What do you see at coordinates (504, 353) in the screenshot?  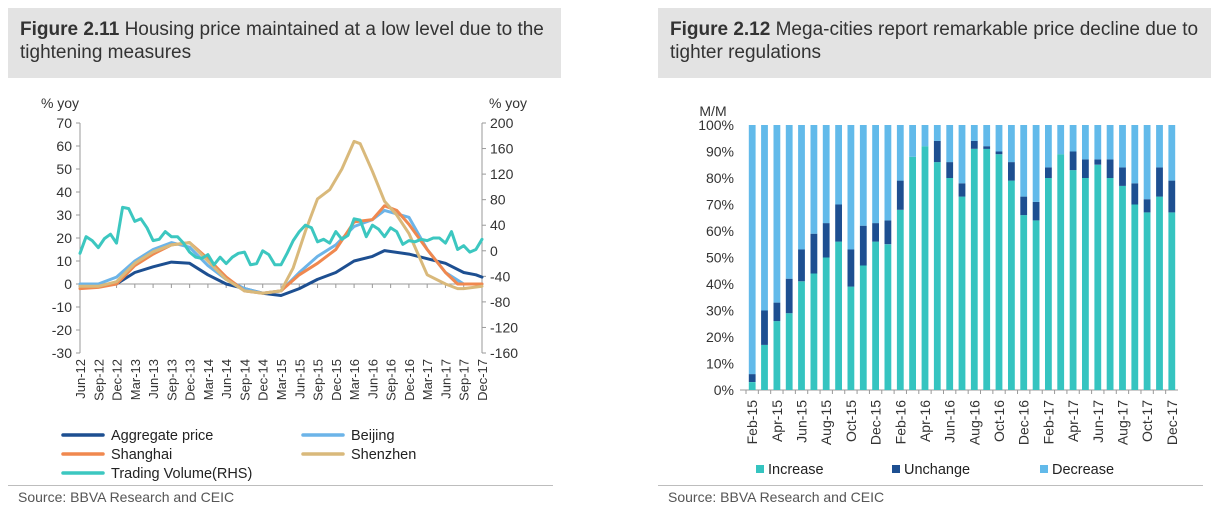 I see `right-tick-label: -160` at bounding box center [504, 353].